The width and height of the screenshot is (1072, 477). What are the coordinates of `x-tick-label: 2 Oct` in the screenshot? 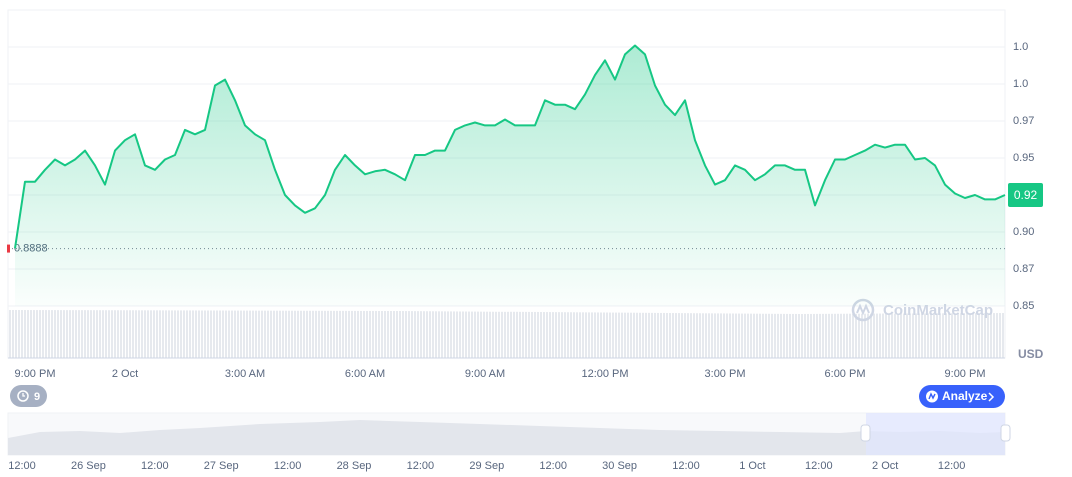 It's located at (125, 374).